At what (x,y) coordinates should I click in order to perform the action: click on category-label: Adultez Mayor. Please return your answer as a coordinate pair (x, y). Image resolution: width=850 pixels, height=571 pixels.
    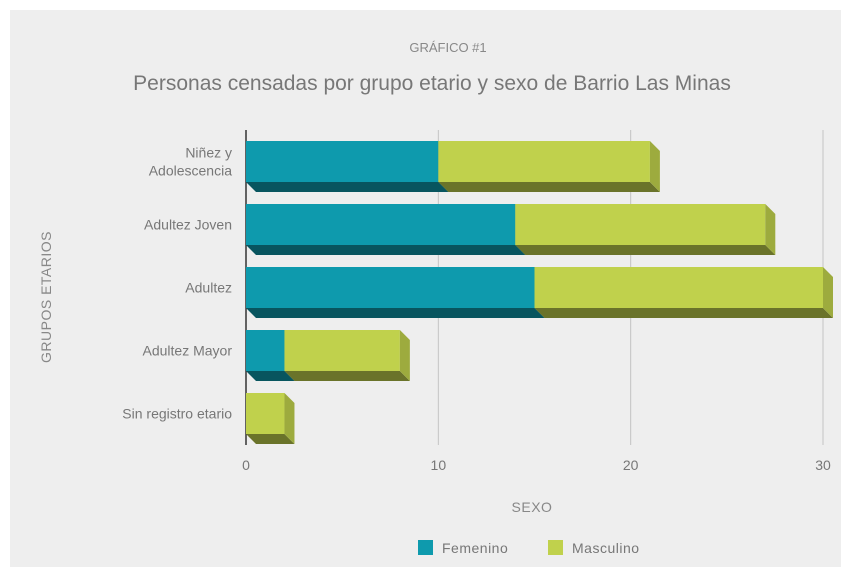
    Looking at the image, I should click on (188, 351).